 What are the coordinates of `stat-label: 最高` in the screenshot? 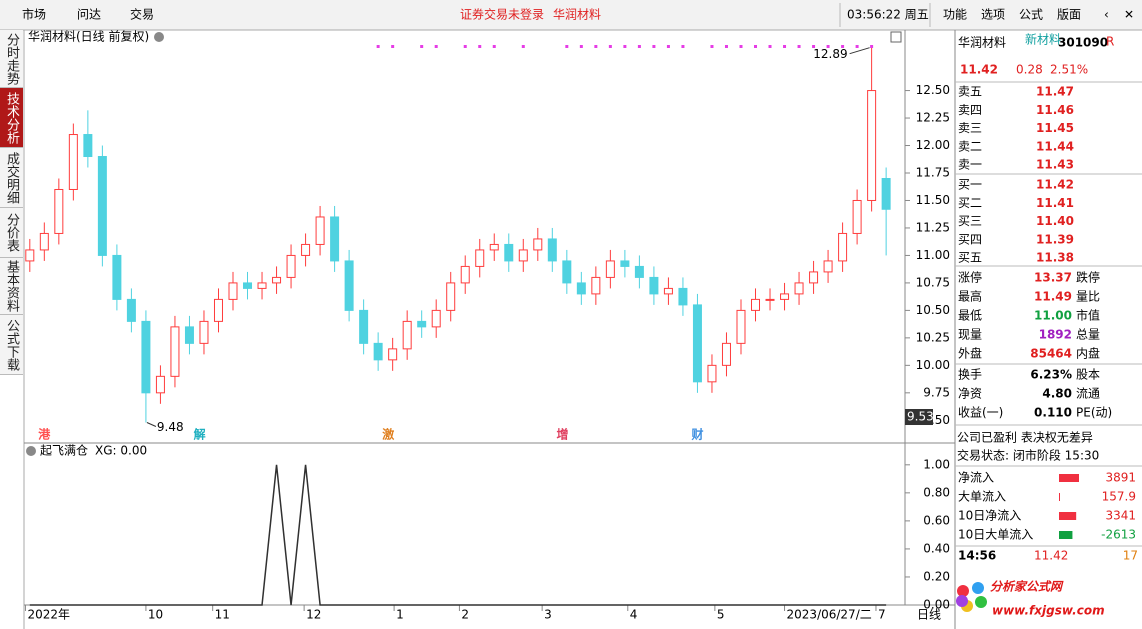 It's located at (970, 296).